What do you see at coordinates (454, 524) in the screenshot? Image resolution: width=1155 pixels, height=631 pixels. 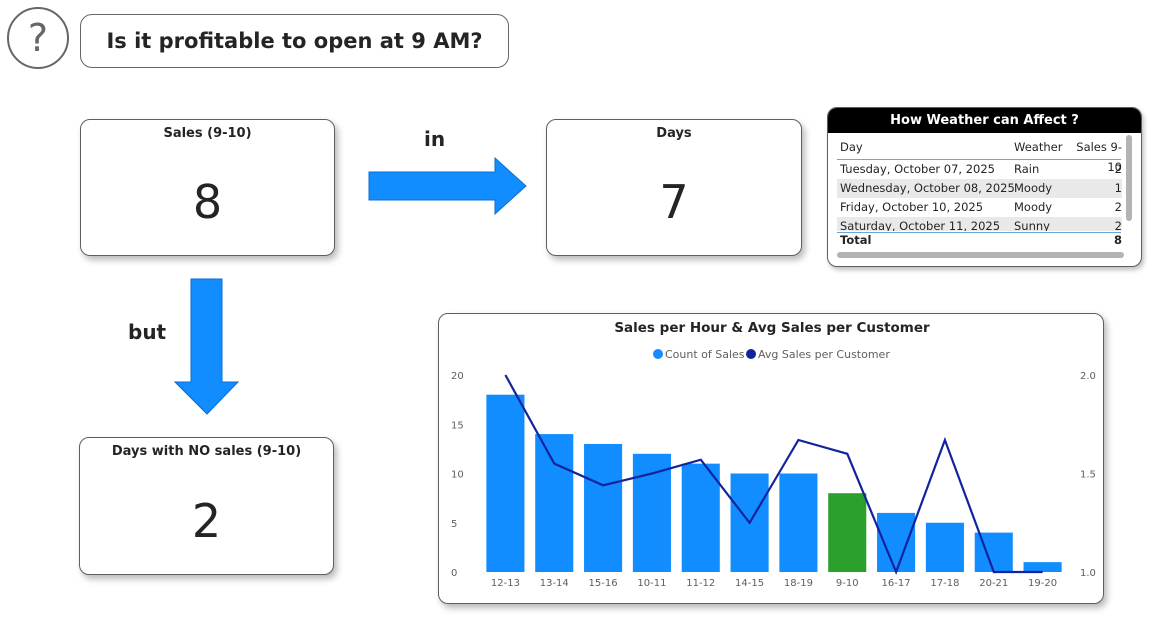 I see `y-left-tick-label: 5` at bounding box center [454, 524].